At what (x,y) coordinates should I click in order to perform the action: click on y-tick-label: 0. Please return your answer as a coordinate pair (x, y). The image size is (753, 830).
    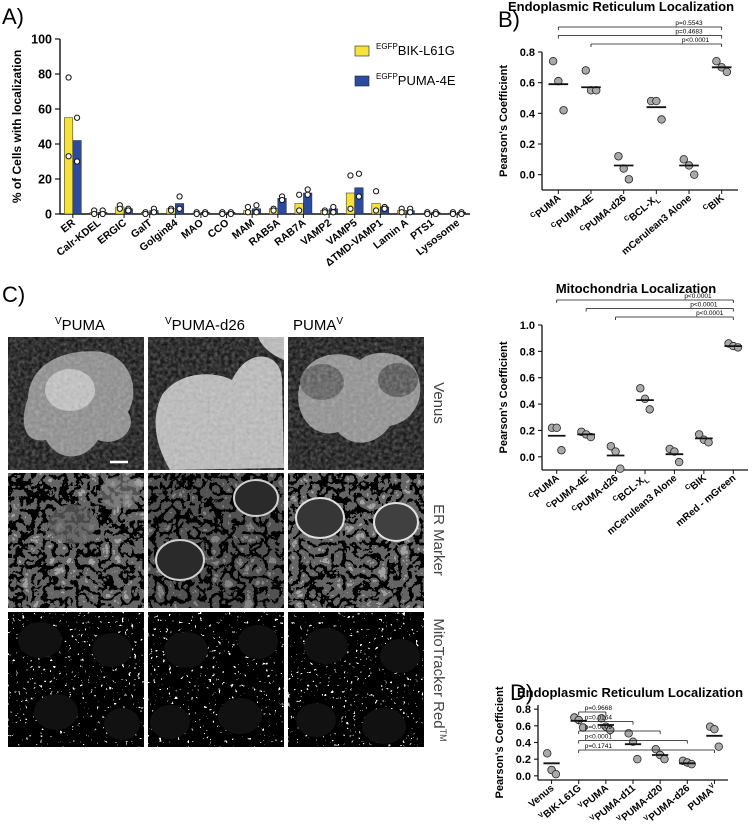
    Looking at the image, I should click on (48, 215).